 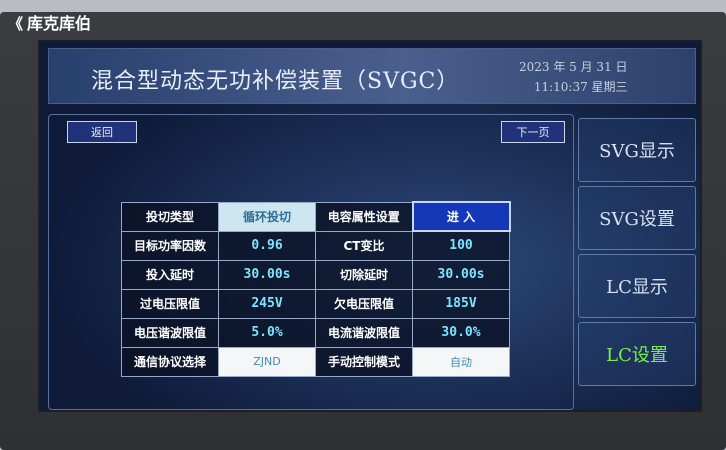 What do you see at coordinates (461, 303) in the screenshot?
I see `undervoltage-input: 185V` at bounding box center [461, 303].